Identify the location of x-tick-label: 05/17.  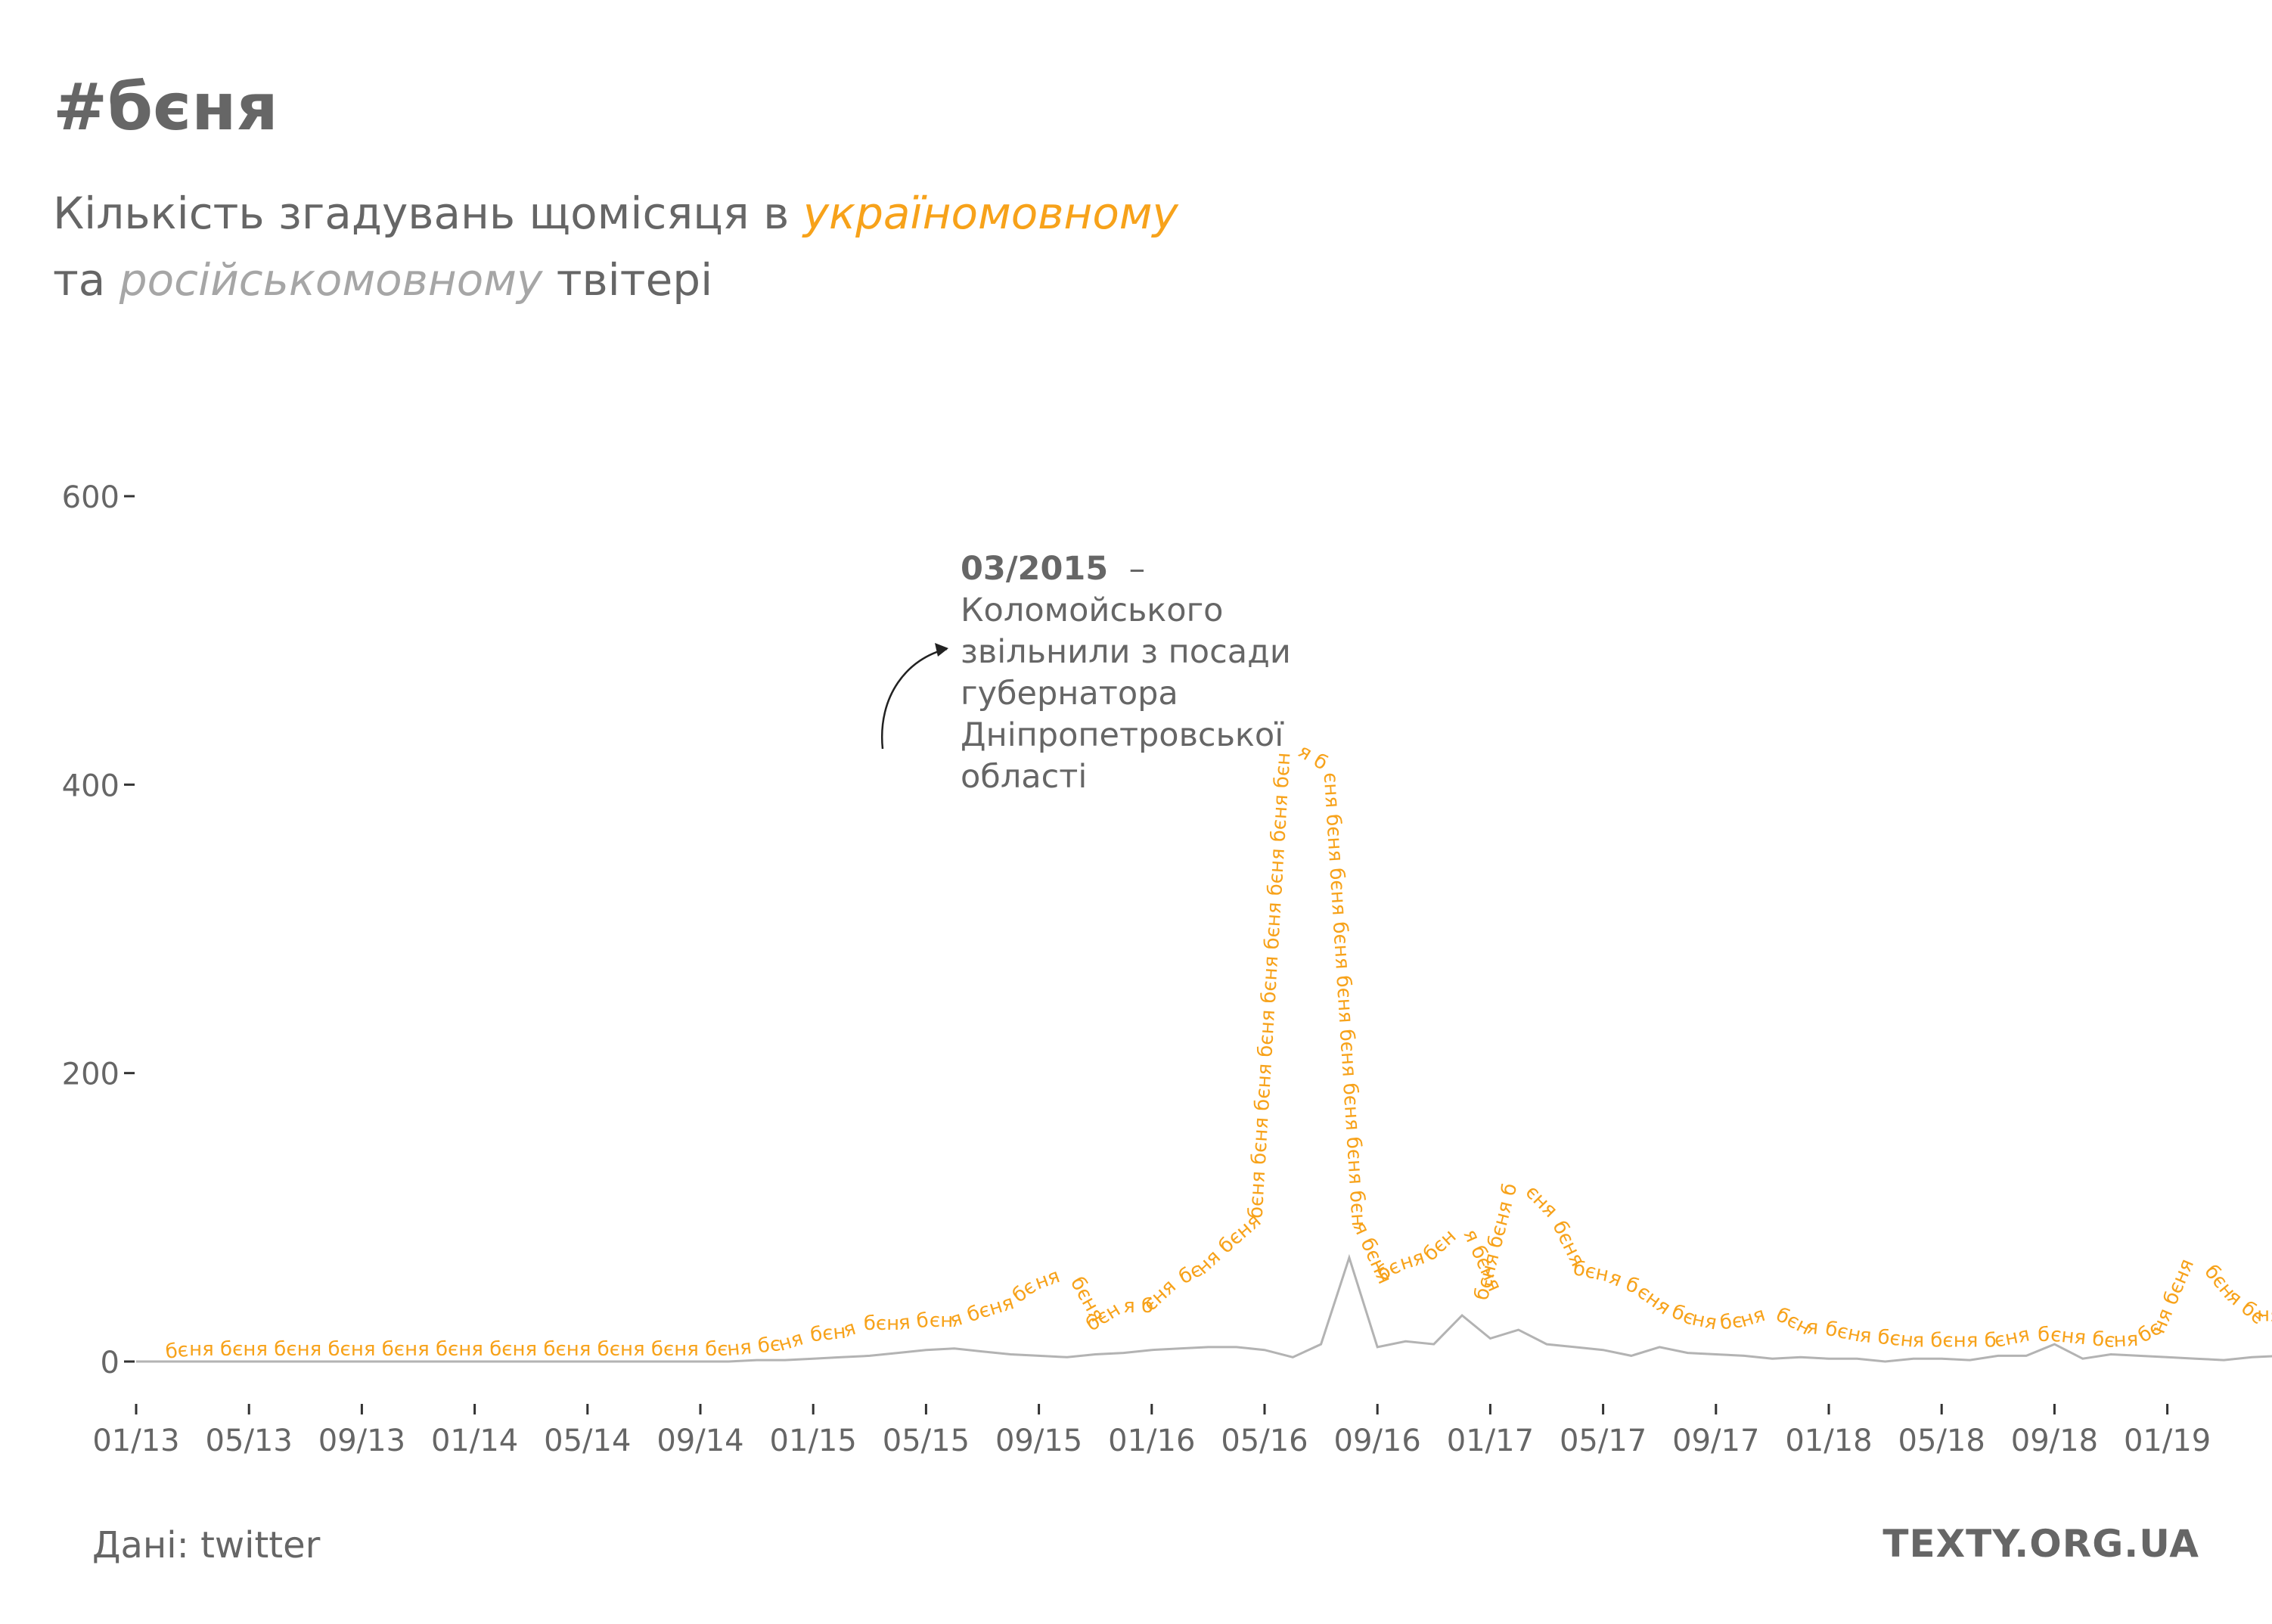
(1603, 1441).